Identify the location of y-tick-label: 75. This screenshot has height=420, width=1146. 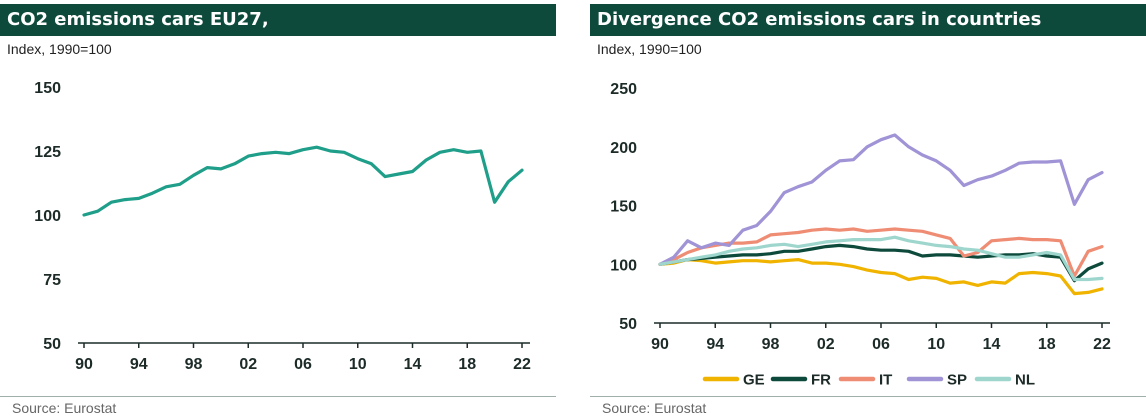
(52, 280).